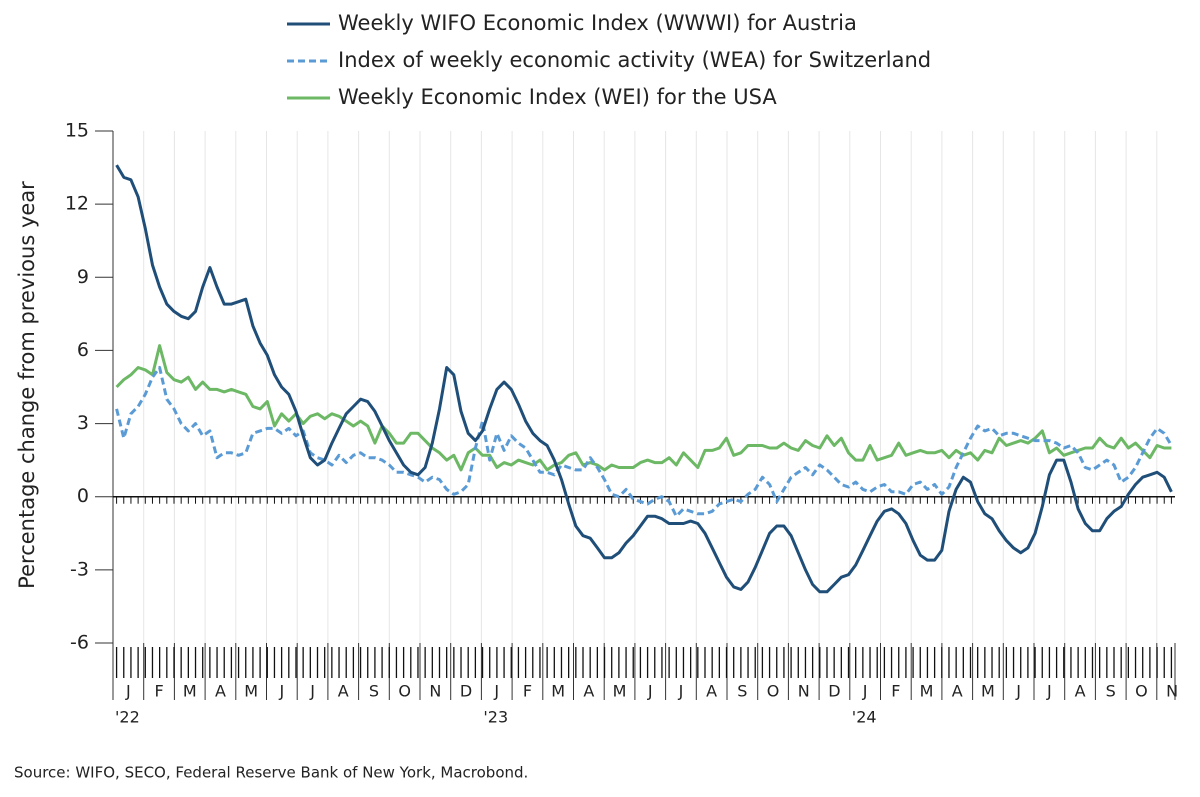  I want to click on y-axis-label: Percentage change from previous year, so click(27, 385).